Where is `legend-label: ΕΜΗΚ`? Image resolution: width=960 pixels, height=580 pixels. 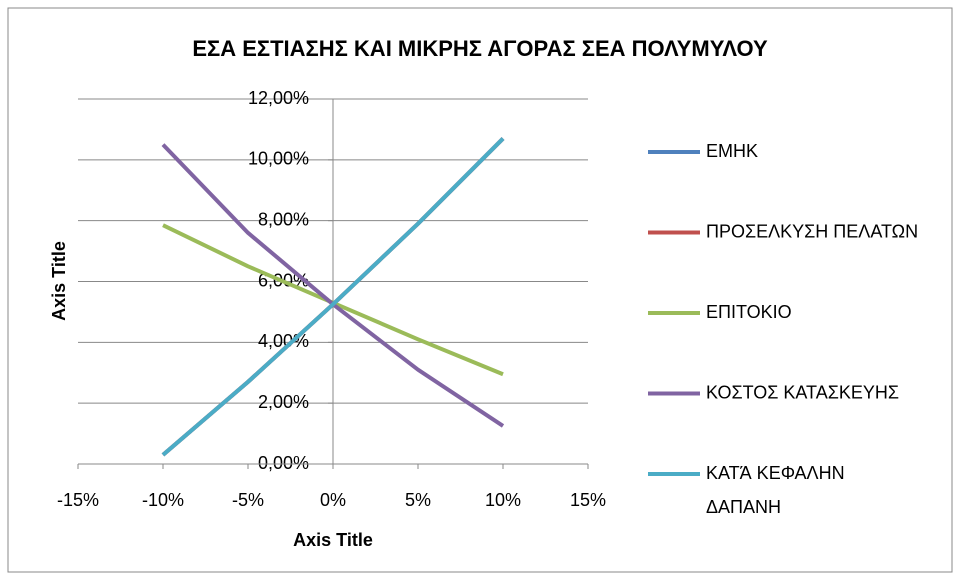
legend-label: ΕΜΗΚ is located at coordinates (732, 151).